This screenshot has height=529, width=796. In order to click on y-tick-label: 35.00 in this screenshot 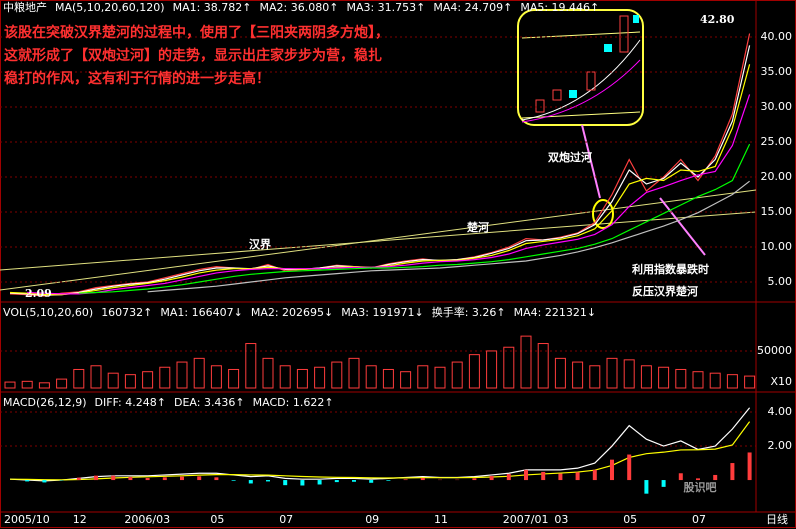, I will do `click(777, 71)`.